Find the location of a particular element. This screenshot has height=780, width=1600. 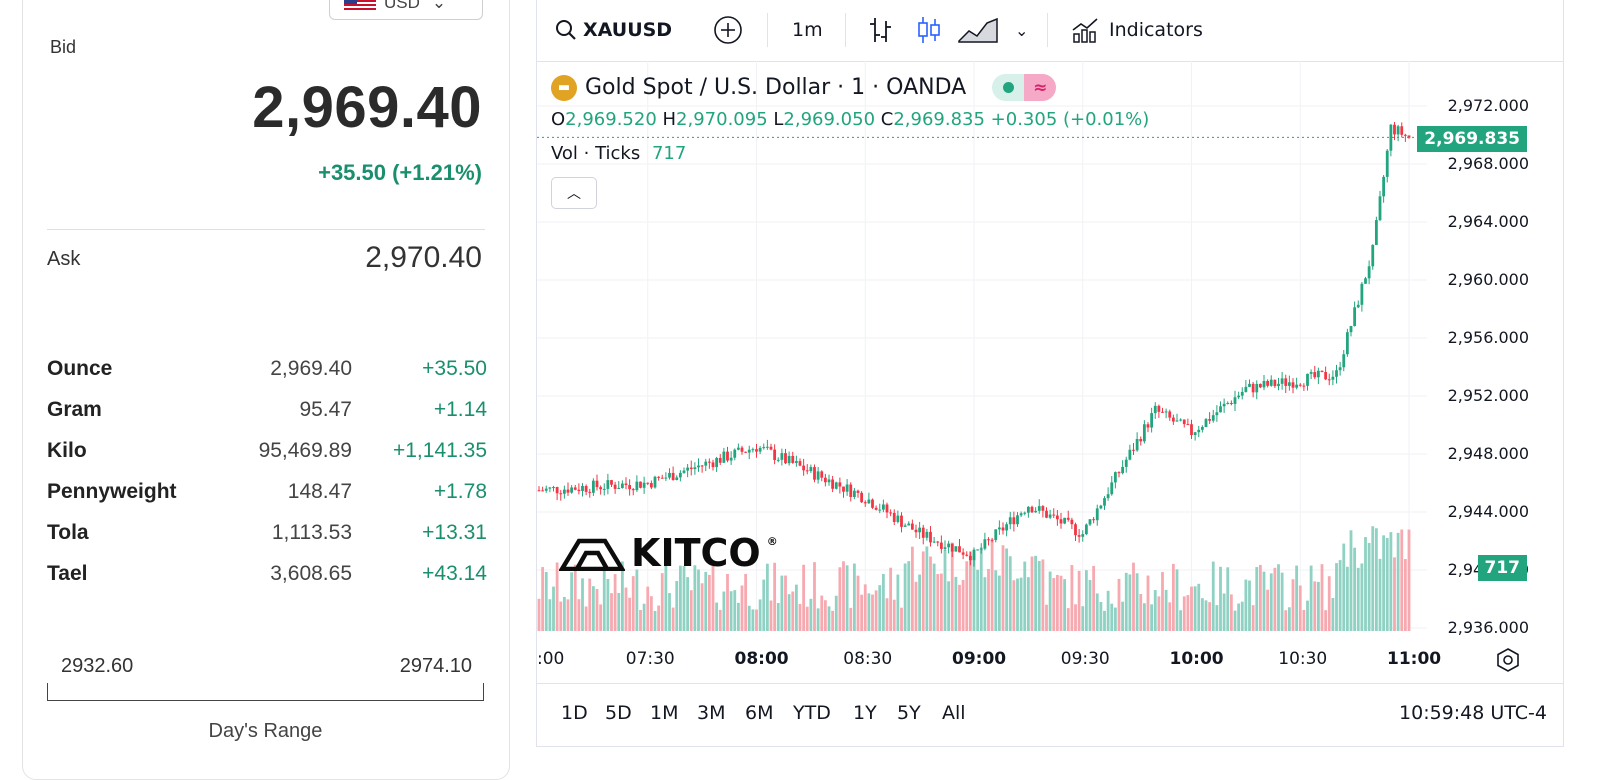

unit-name: Gram is located at coordinates (74, 409).